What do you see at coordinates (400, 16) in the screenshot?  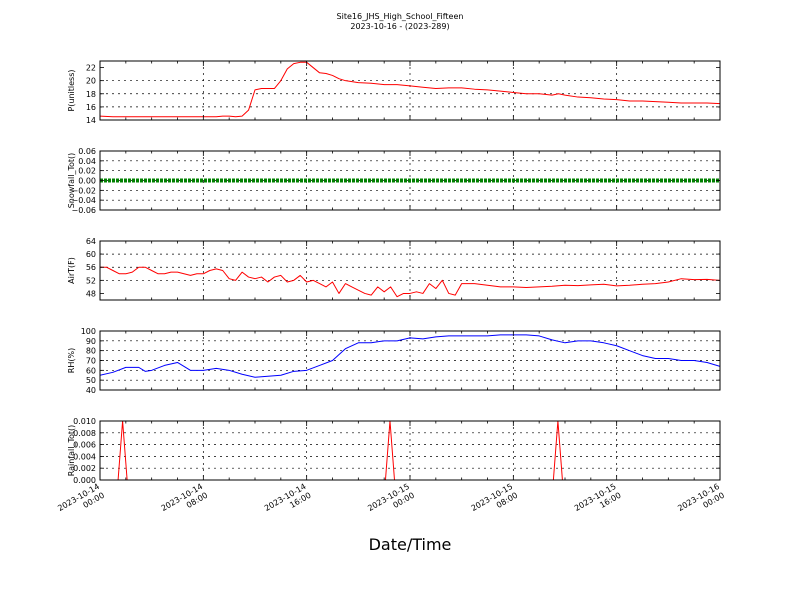 I see `figure-title: Site16_JHS_High_School_Fifteen` at bounding box center [400, 16].